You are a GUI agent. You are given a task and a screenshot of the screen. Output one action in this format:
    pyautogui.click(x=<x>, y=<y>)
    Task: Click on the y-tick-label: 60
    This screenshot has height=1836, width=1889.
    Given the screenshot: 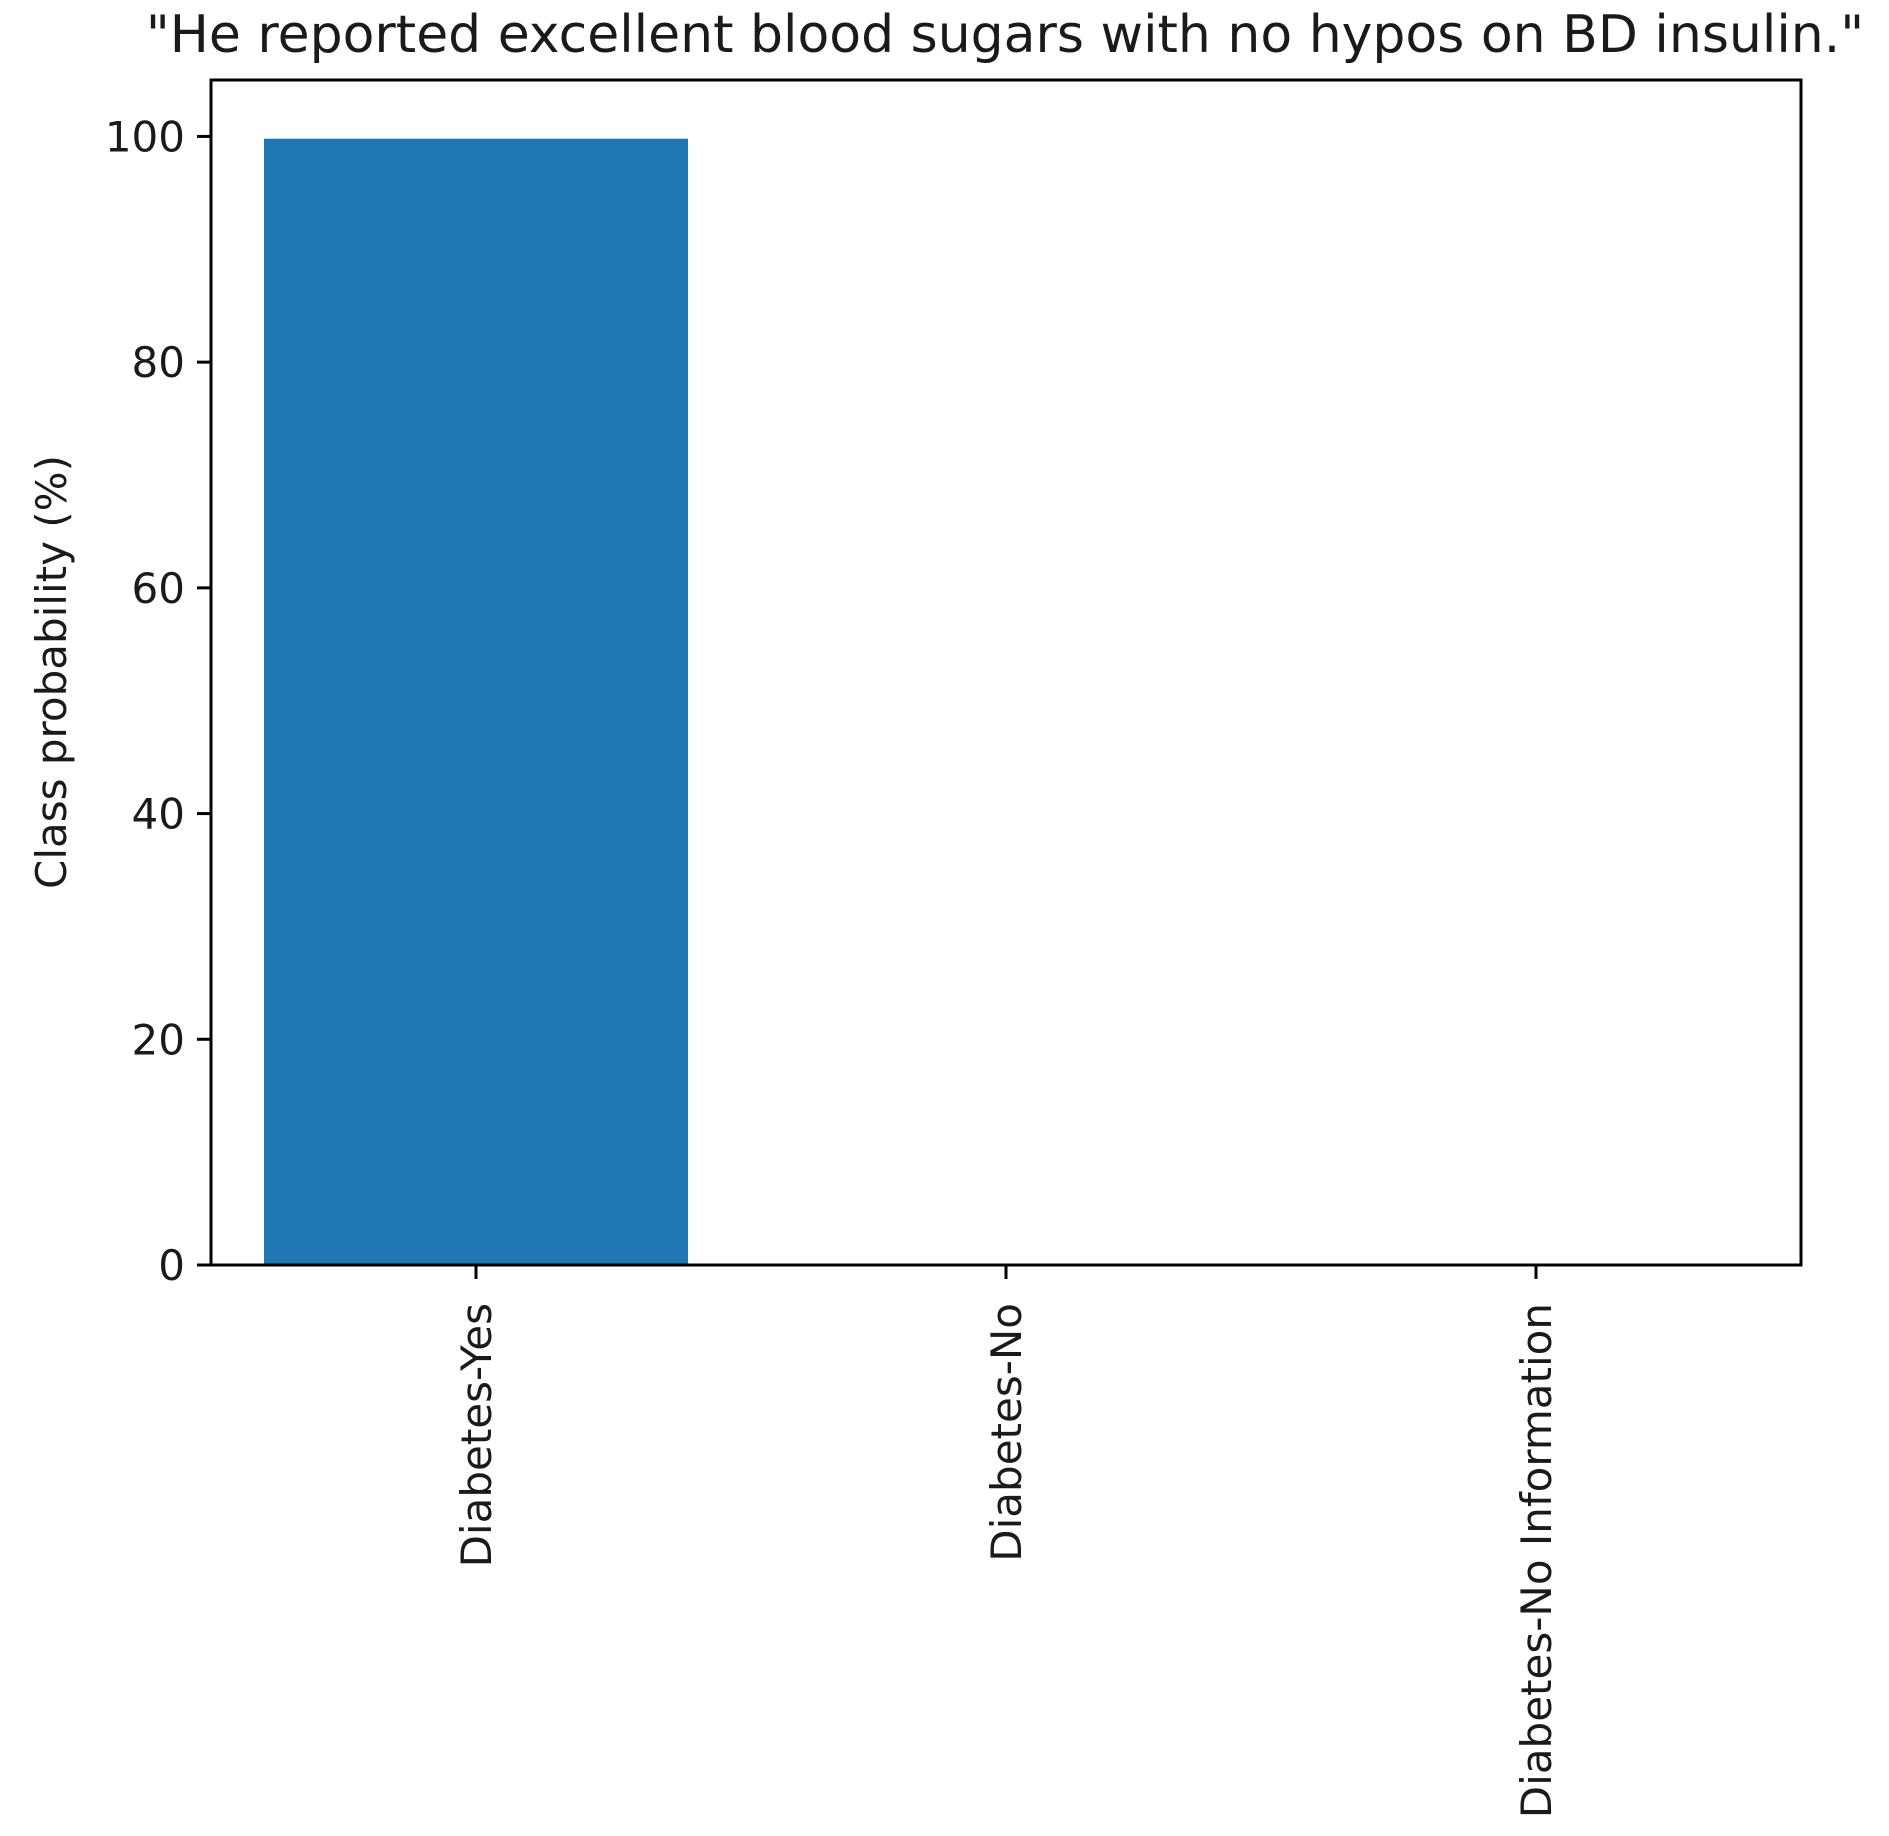 What is the action you would take?
    pyautogui.click(x=158, y=588)
    